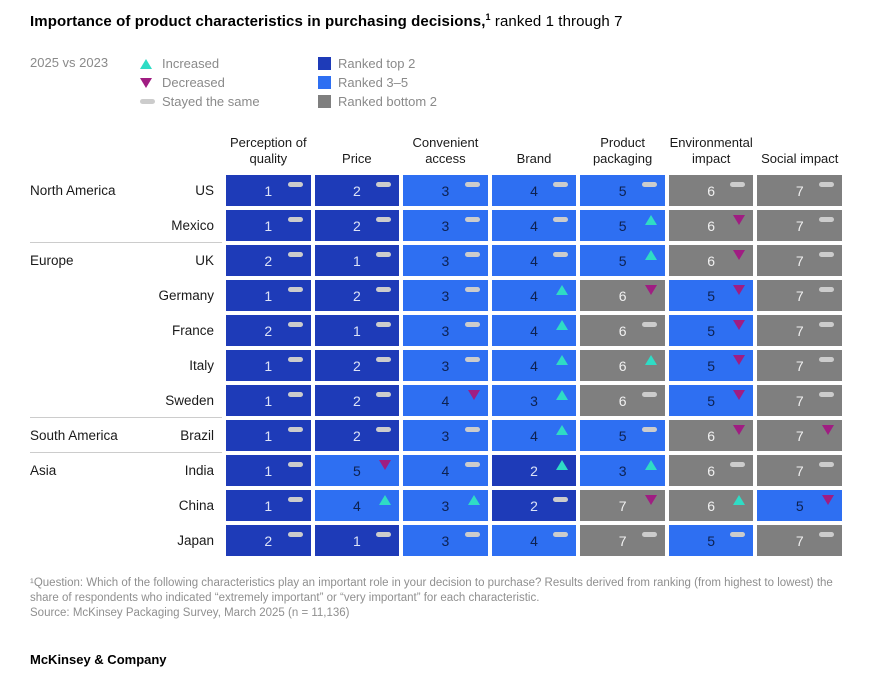 The image size is (886, 681). Describe the element at coordinates (324, 63) in the screenshot. I see `ranked-top2-swatch` at that location.